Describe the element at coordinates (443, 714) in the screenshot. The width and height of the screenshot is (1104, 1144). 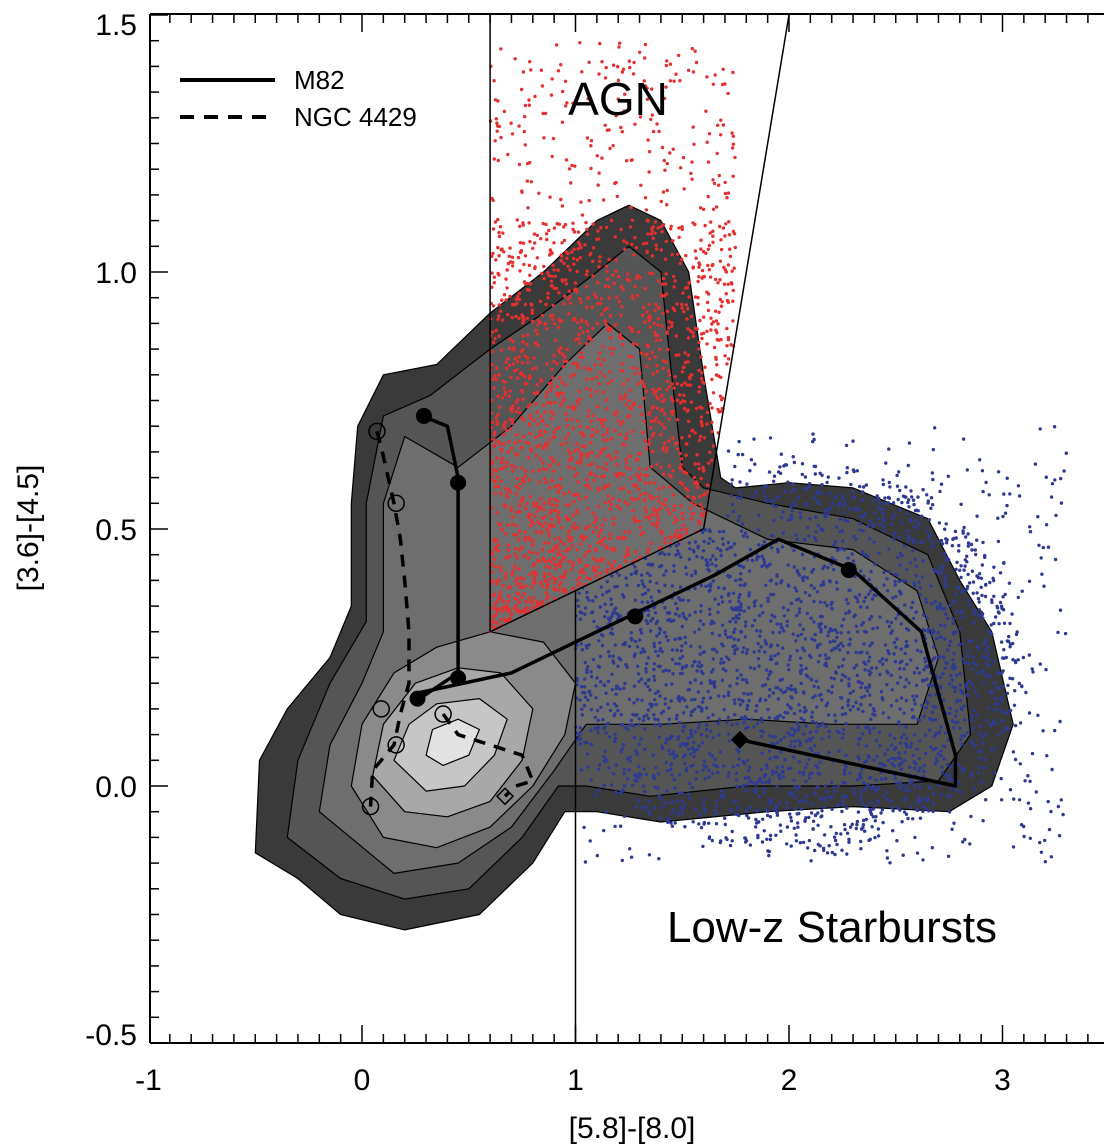
I see `ngc4429-marker` at that location.